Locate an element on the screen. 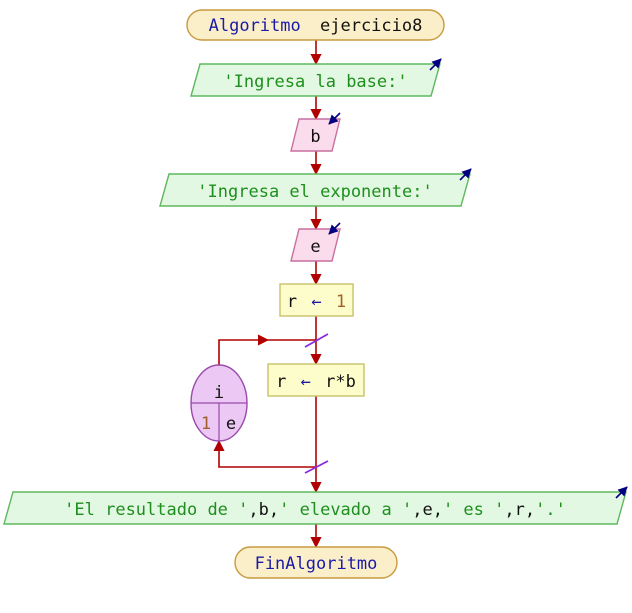 This screenshot has height=613, width=632. loop-back-lower is located at coordinates (264, 453).